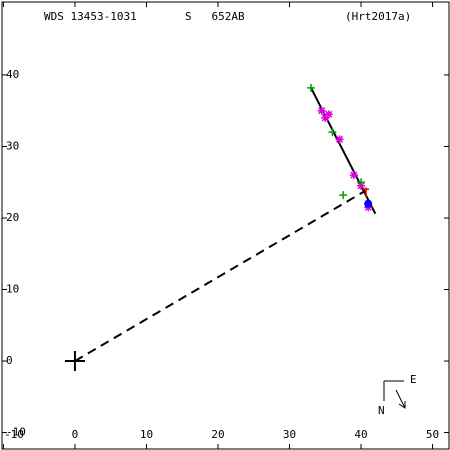 The image size is (450, 450). What do you see at coordinates (217, 434) in the screenshot?
I see `x-tick-label: 20` at bounding box center [217, 434].